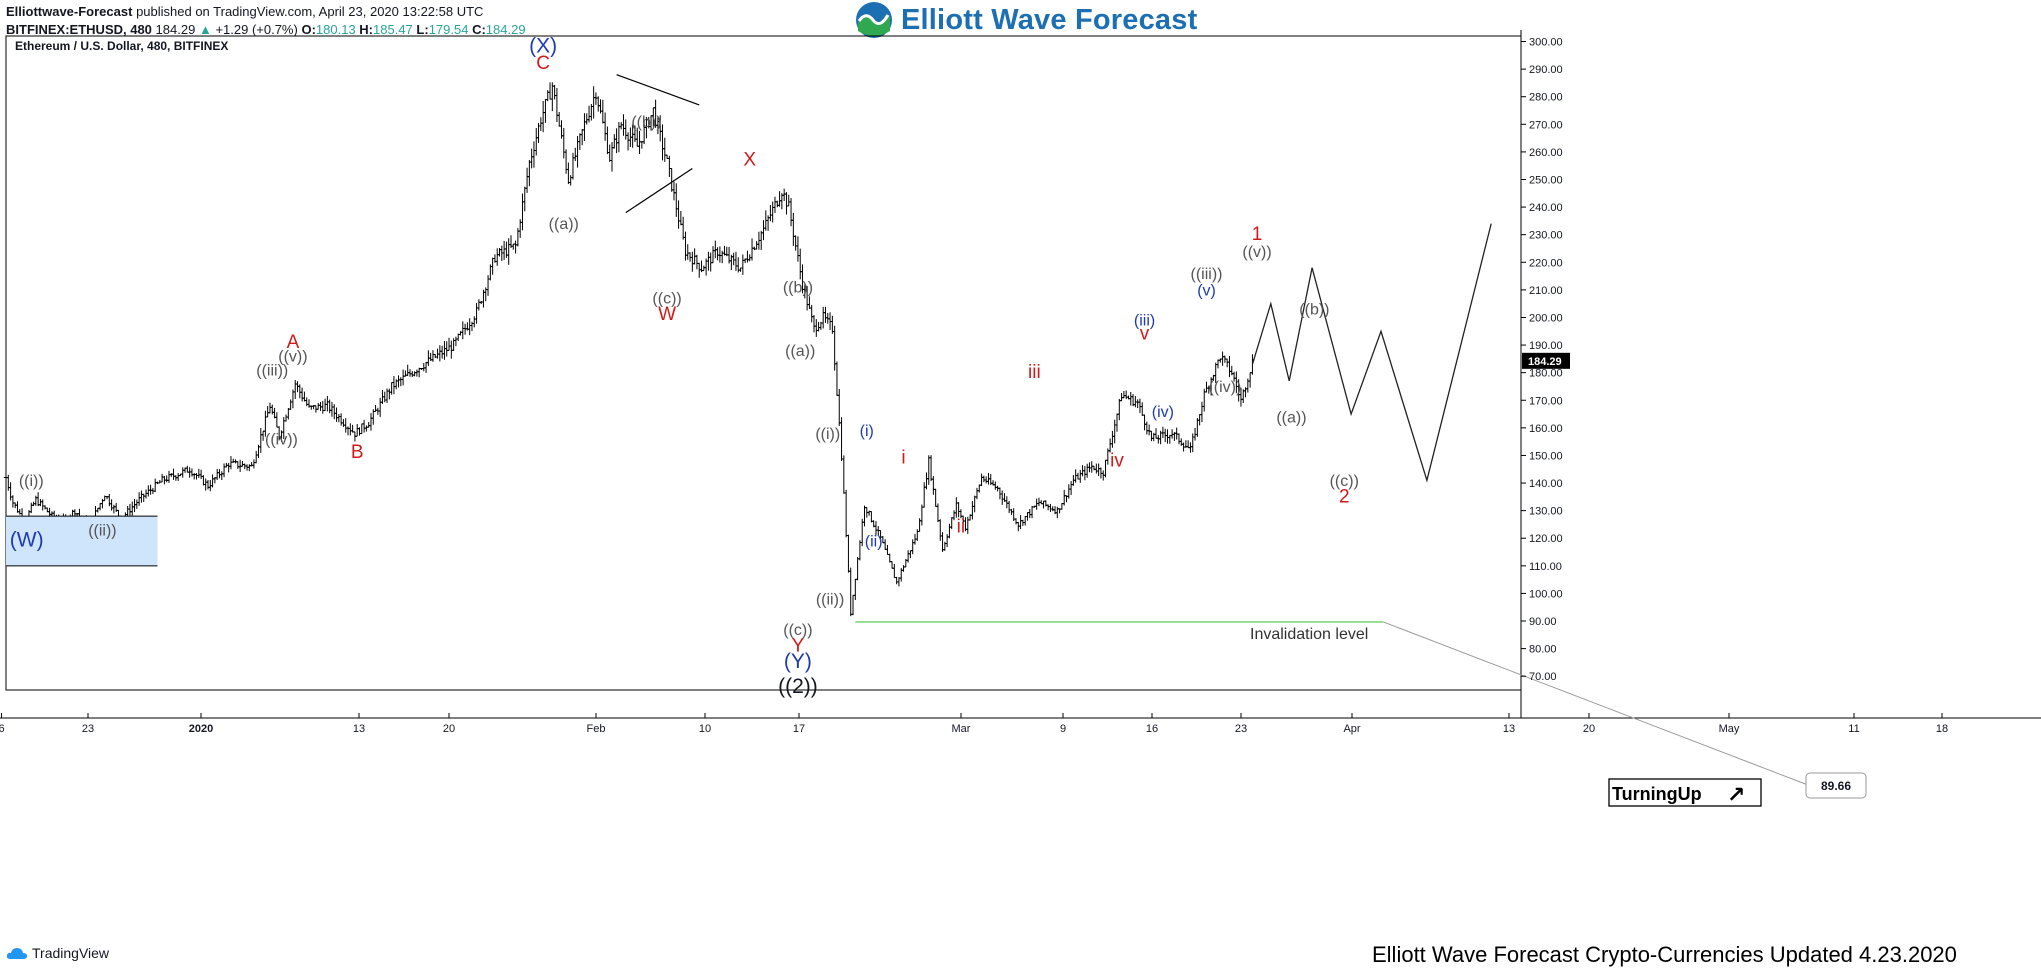  Describe the element at coordinates (1546, 43) in the screenshot. I see `y-tick-label: 300.00` at that location.